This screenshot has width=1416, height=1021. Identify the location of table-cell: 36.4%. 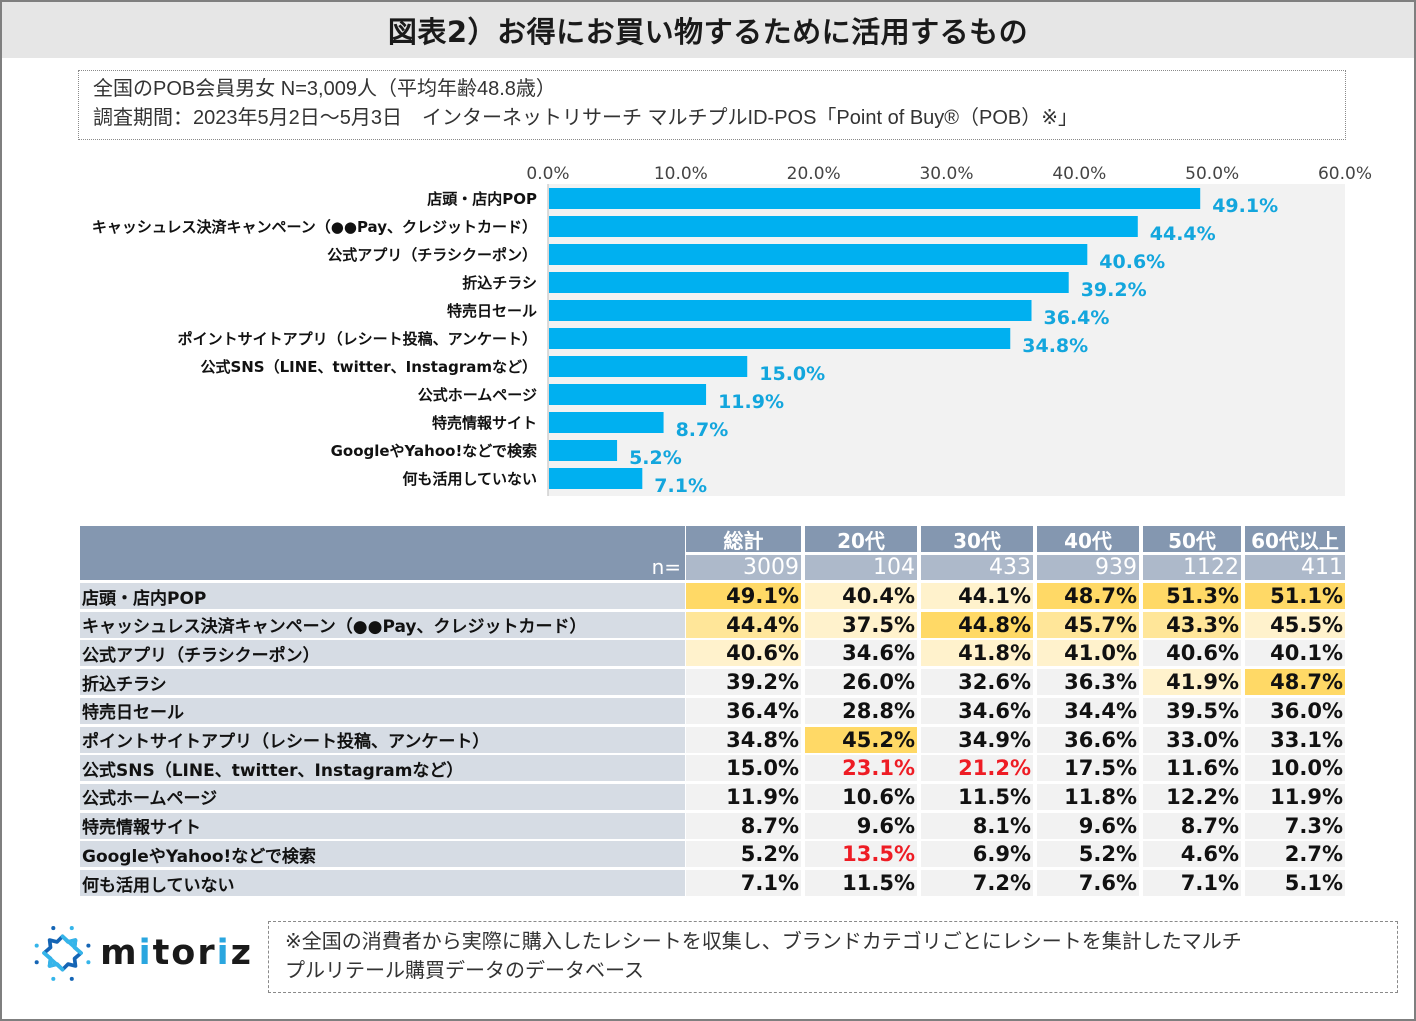
(743, 710).